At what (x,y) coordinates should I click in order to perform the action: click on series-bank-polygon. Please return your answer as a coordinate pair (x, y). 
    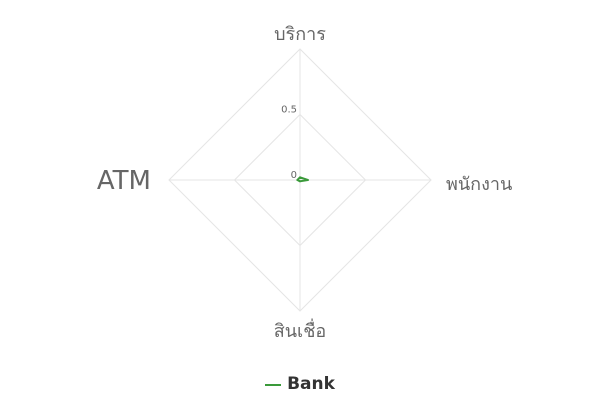
    Looking at the image, I should click on (302, 179).